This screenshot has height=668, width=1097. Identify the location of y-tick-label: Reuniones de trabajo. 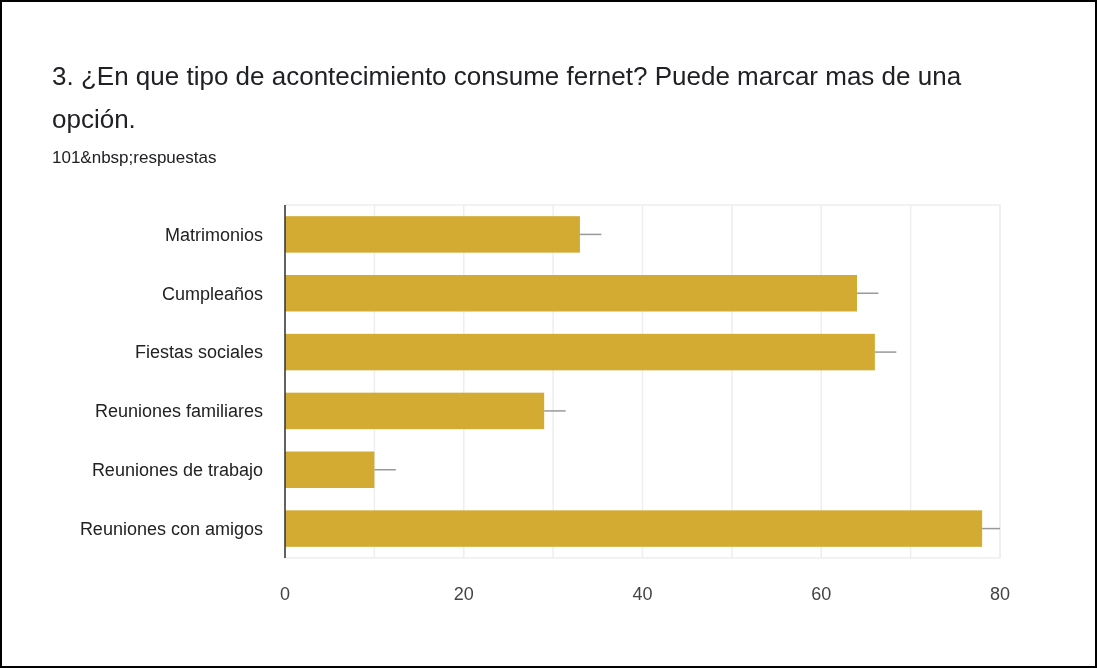
(177, 470).